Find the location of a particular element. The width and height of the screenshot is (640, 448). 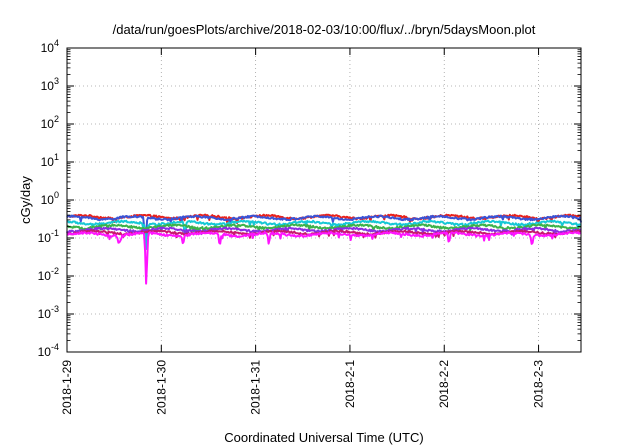

y-tick-label: 10⁰ is located at coordinates (50, 198).